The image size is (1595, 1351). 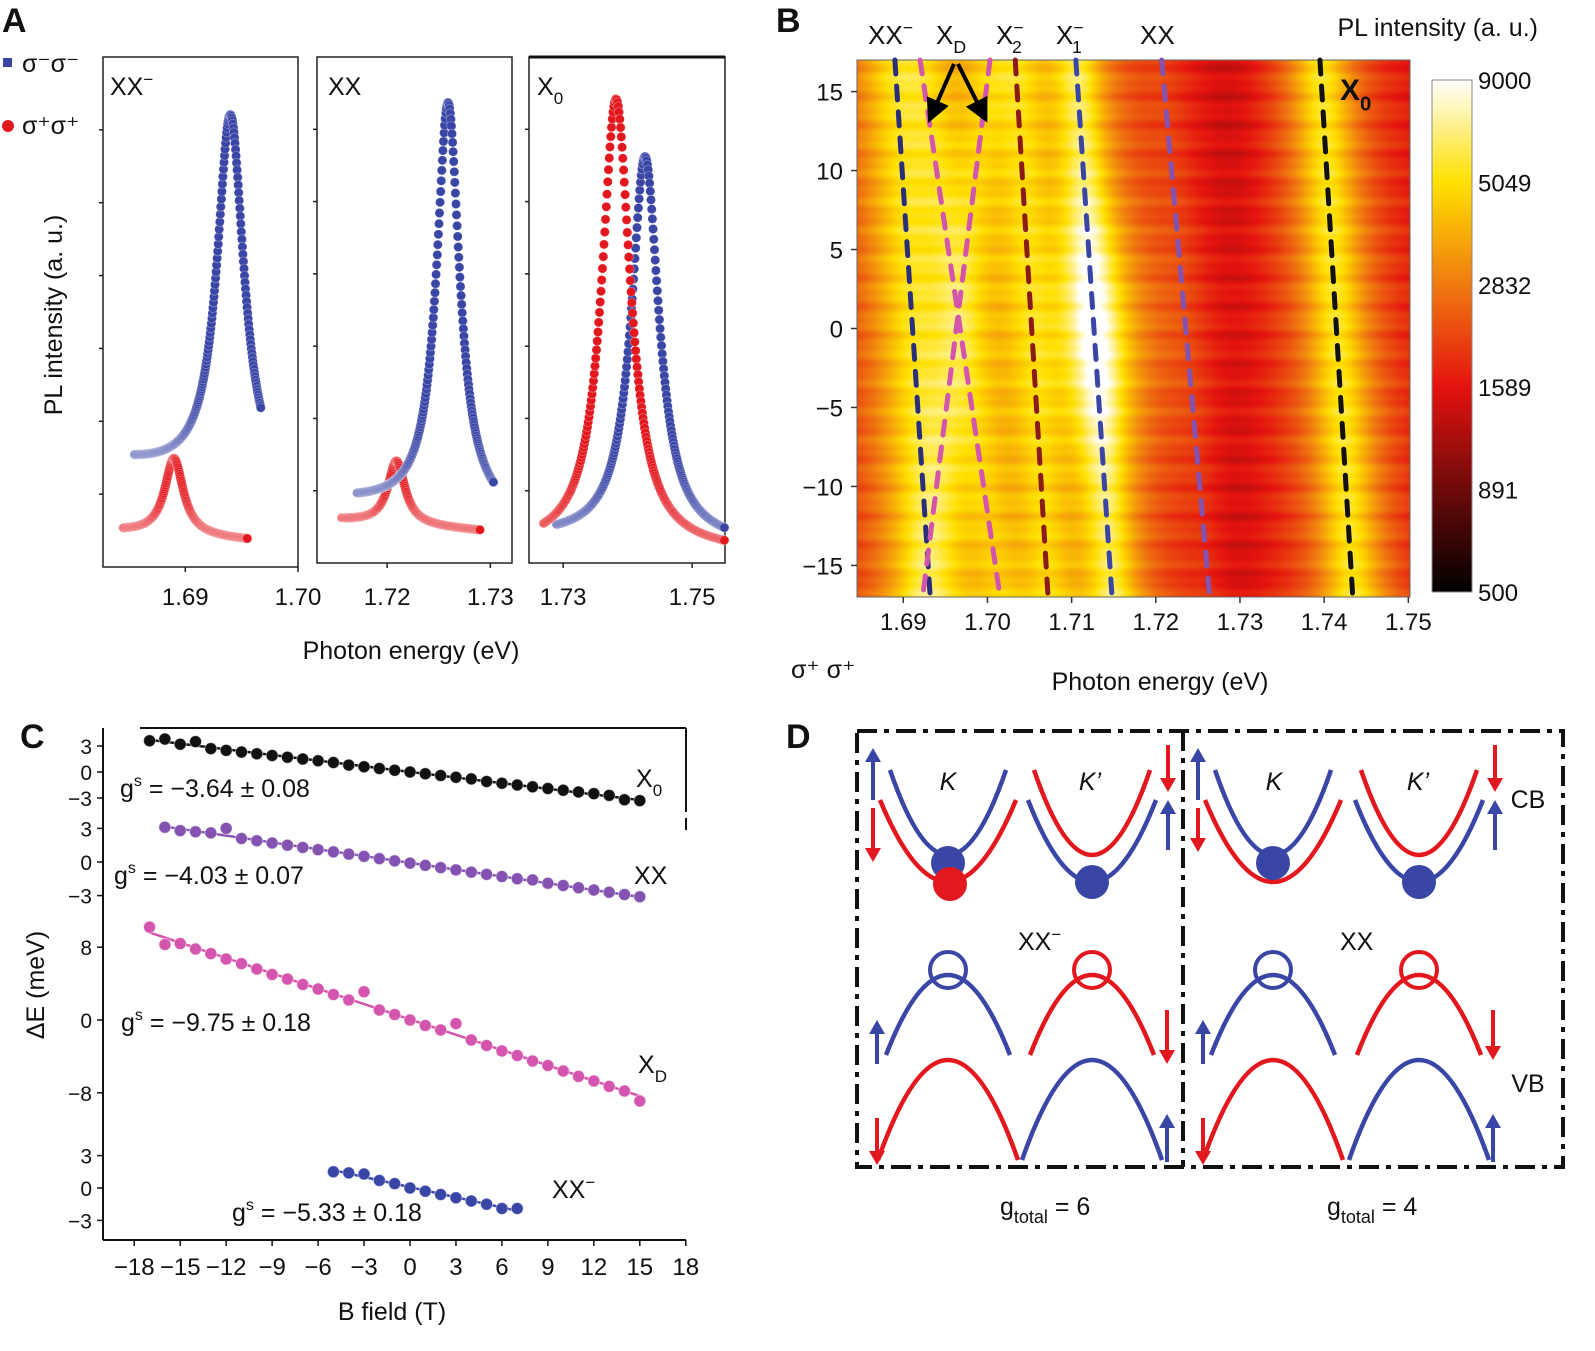 I want to click on x-tick-label: −18, so click(x=134, y=1267).